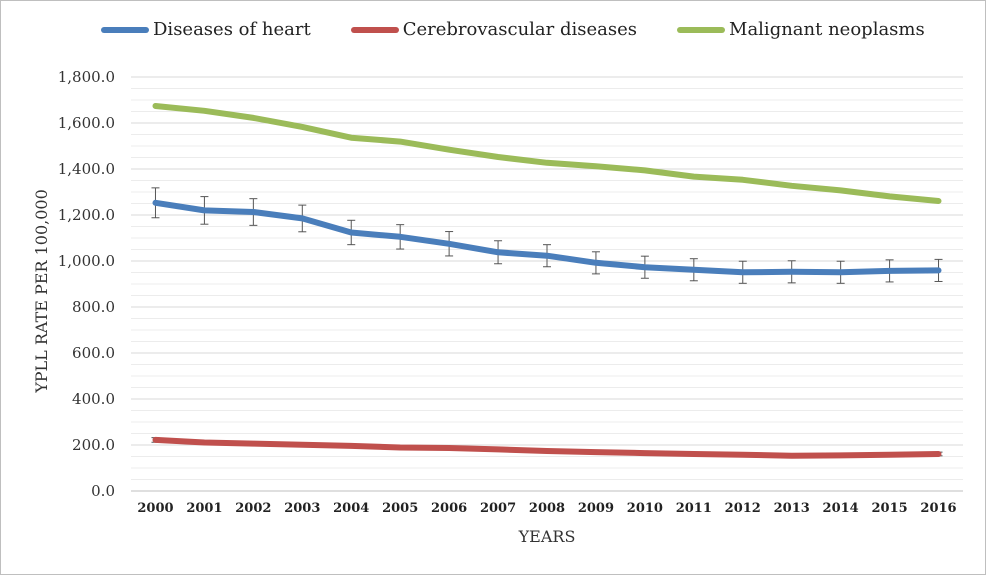  I want to click on x-tick-label: 2010, so click(645, 508).